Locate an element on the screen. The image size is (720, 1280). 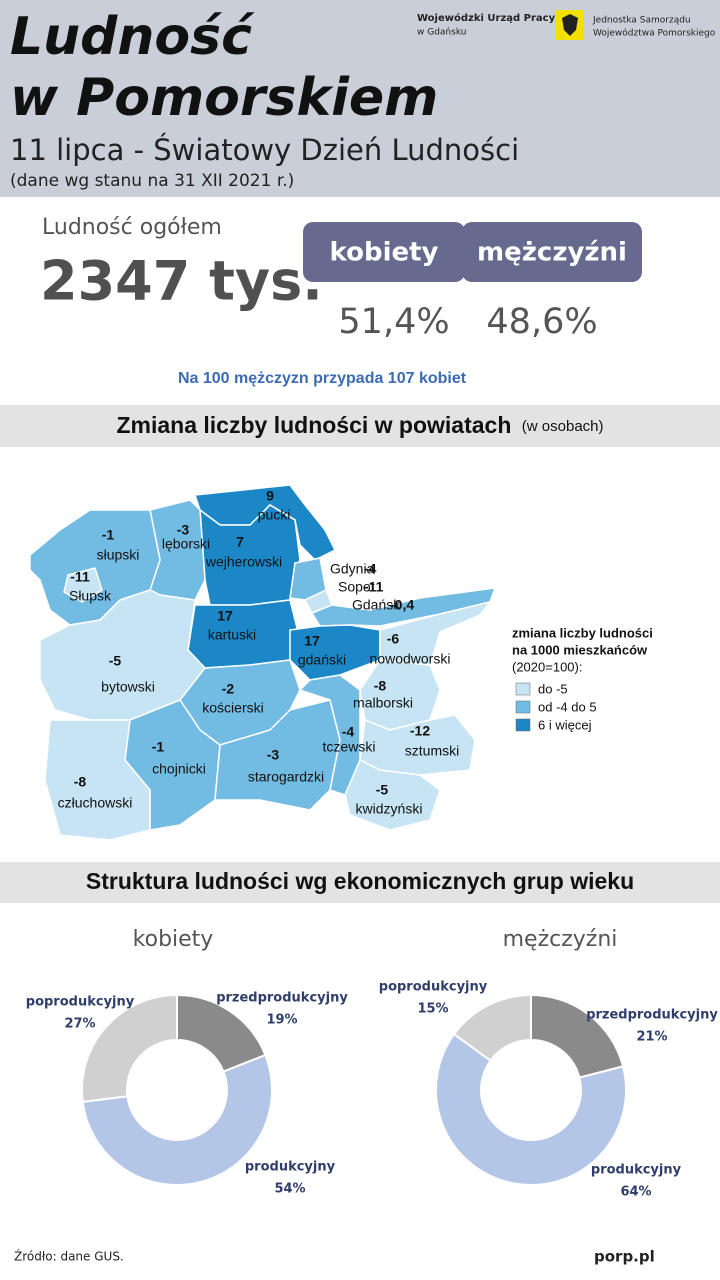
district-value: -6 is located at coordinates (393, 639).